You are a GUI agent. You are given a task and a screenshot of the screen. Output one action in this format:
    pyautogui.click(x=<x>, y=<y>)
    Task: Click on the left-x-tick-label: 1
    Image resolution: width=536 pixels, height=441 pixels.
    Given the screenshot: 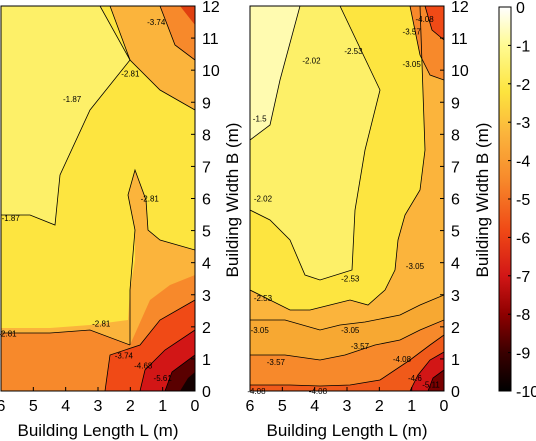 What is the action you would take?
    pyautogui.click(x=162, y=406)
    